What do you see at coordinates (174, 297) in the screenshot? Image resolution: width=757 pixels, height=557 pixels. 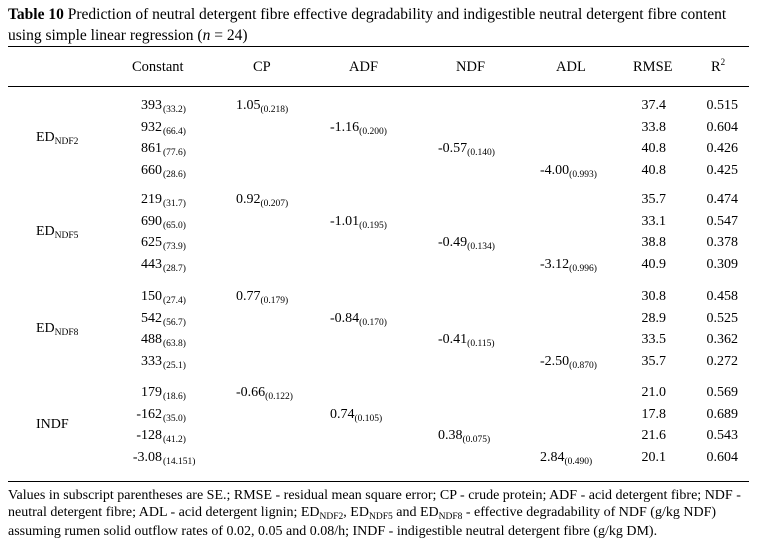 I see `cell-constant-se: (27.4)` at bounding box center [174, 297].